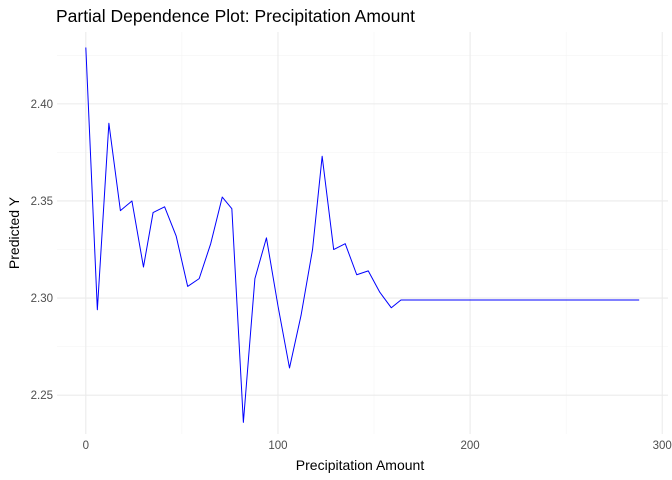 Image resolution: width=672 pixels, height=480 pixels. I want to click on x-axis-ticks: 0 100 200 300, so click(377, 446).